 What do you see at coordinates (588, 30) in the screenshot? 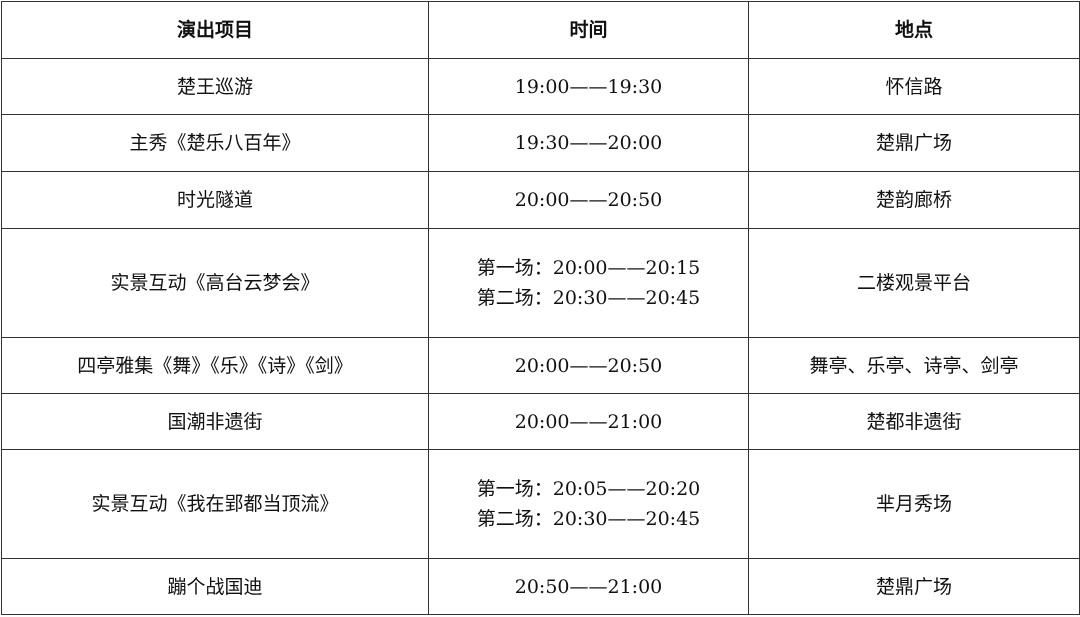
I see `header-time: 时间` at bounding box center [588, 30].